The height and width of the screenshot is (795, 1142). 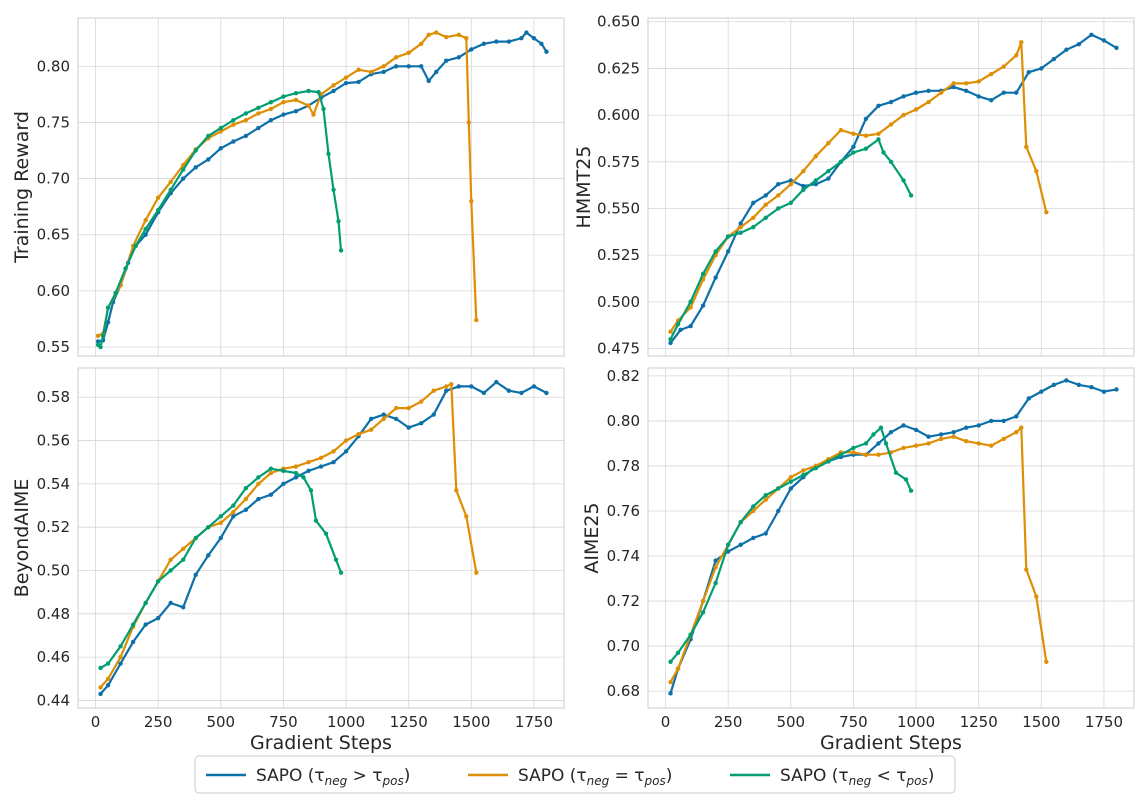 I want to click on y-tick-label: 0.70, so click(x=53, y=179).